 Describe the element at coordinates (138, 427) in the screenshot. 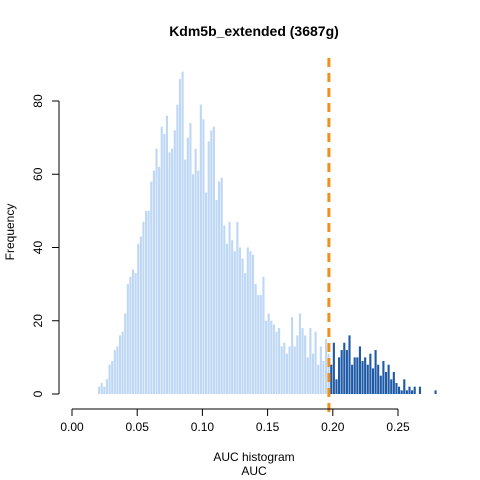

I see `x-tick-label: 0.05` at that location.